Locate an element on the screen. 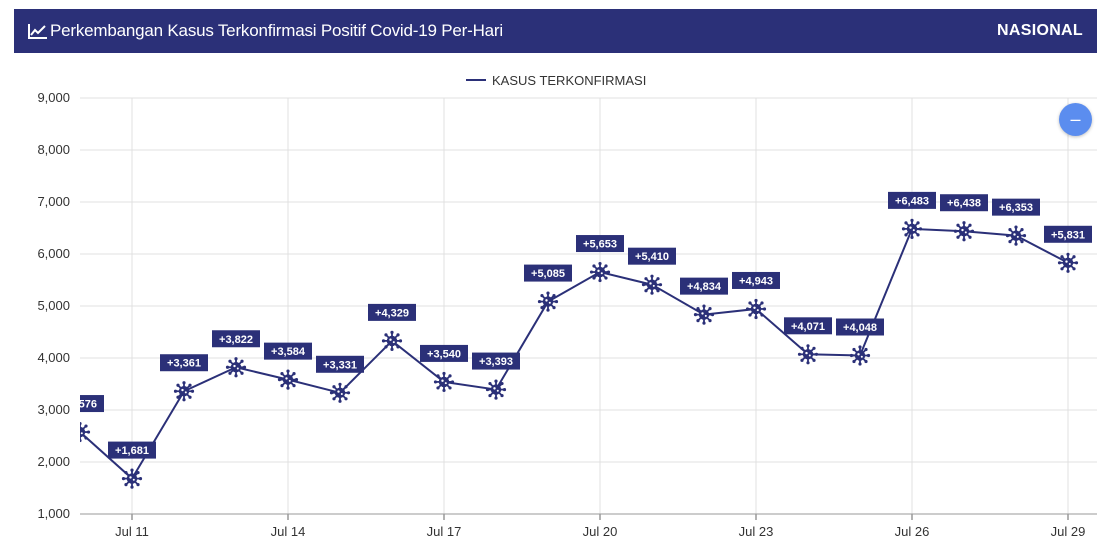 This screenshot has height=554, width=1101. x-tick-label: Jul 20 is located at coordinates (600, 531).